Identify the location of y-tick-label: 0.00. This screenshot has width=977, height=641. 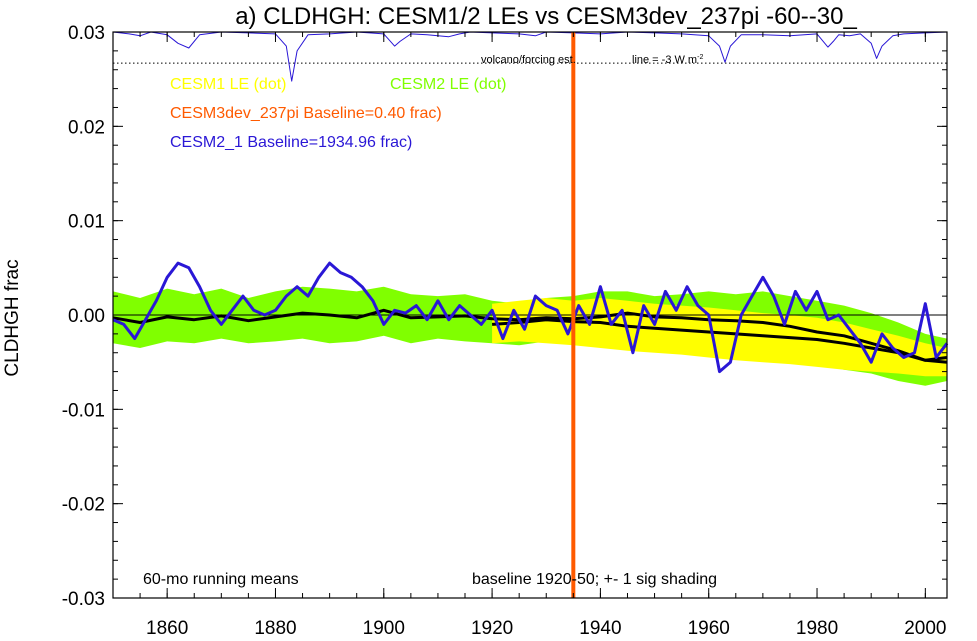
(86, 316).